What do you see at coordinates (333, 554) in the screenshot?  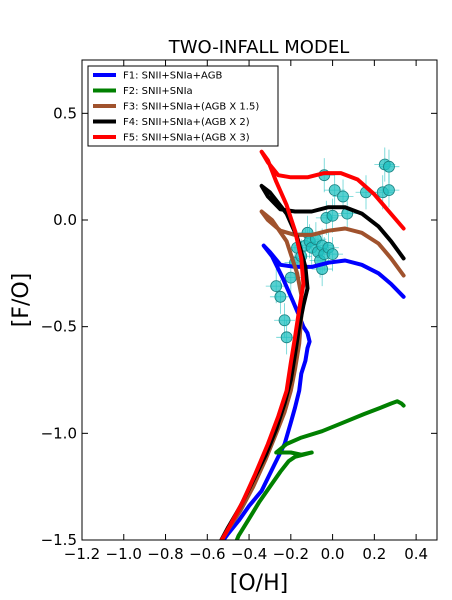 I see `x-tick-label: 0.0` at bounding box center [333, 554].